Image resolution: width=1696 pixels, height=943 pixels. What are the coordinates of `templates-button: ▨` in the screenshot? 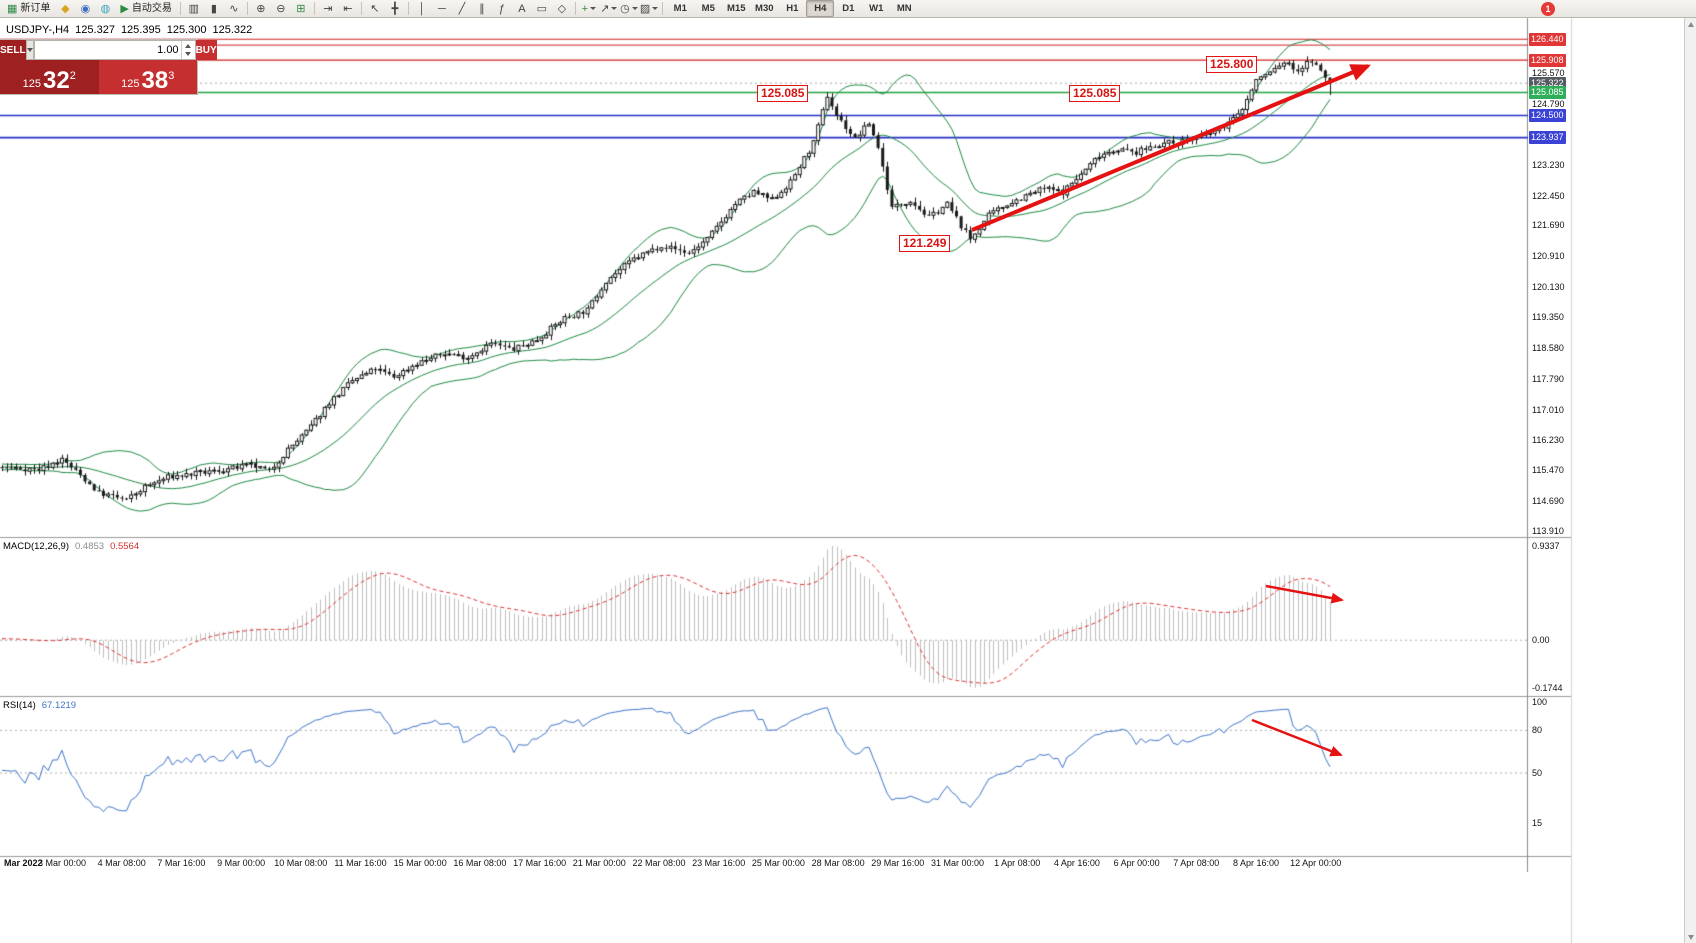 It's located at (649, 9).